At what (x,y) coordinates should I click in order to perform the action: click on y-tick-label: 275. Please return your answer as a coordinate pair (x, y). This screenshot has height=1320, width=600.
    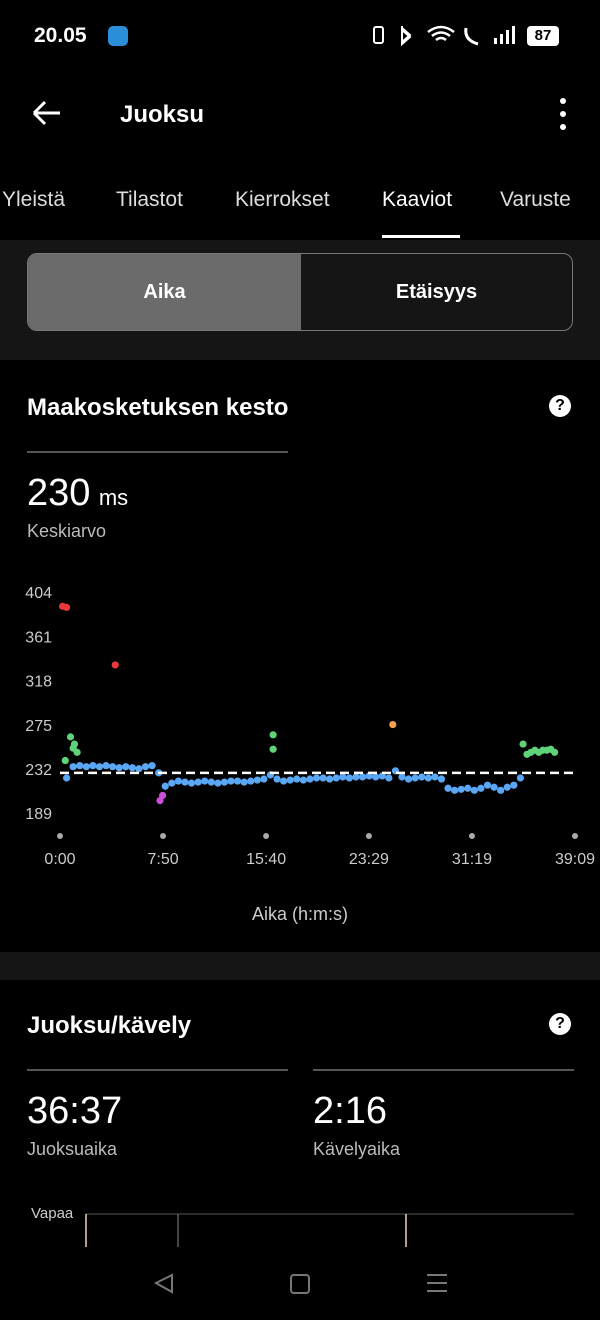
    Looking at the image, I should click on (38, 726).